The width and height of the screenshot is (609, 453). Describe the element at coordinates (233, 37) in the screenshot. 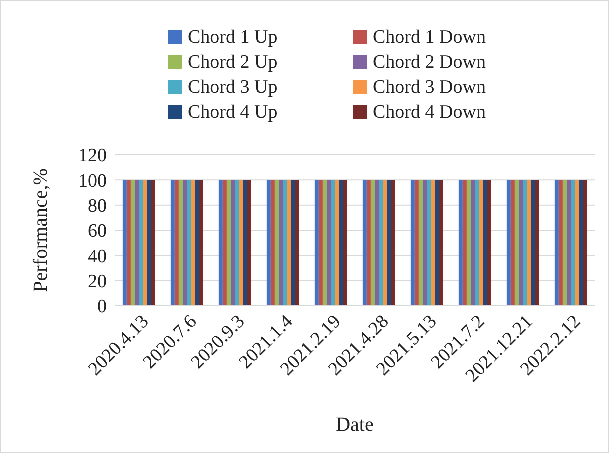

I see `legend-label: Chord 1 Up` at that location.